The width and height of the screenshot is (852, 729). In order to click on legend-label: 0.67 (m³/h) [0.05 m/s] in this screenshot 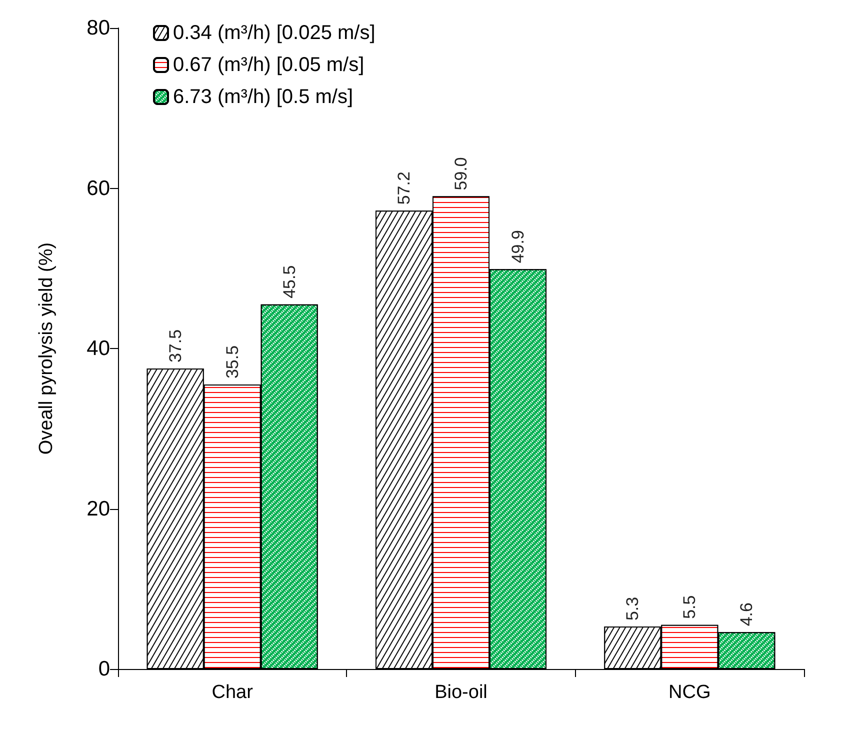, I will do `click(268, 65)`.